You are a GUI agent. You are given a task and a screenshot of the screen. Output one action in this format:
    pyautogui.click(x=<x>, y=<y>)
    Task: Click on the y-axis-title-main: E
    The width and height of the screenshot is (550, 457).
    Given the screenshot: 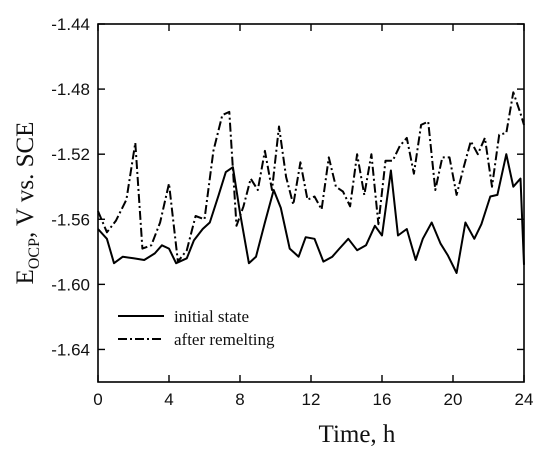 What is the action you would take?
    pyautogui.click(x=25, y=276)
    